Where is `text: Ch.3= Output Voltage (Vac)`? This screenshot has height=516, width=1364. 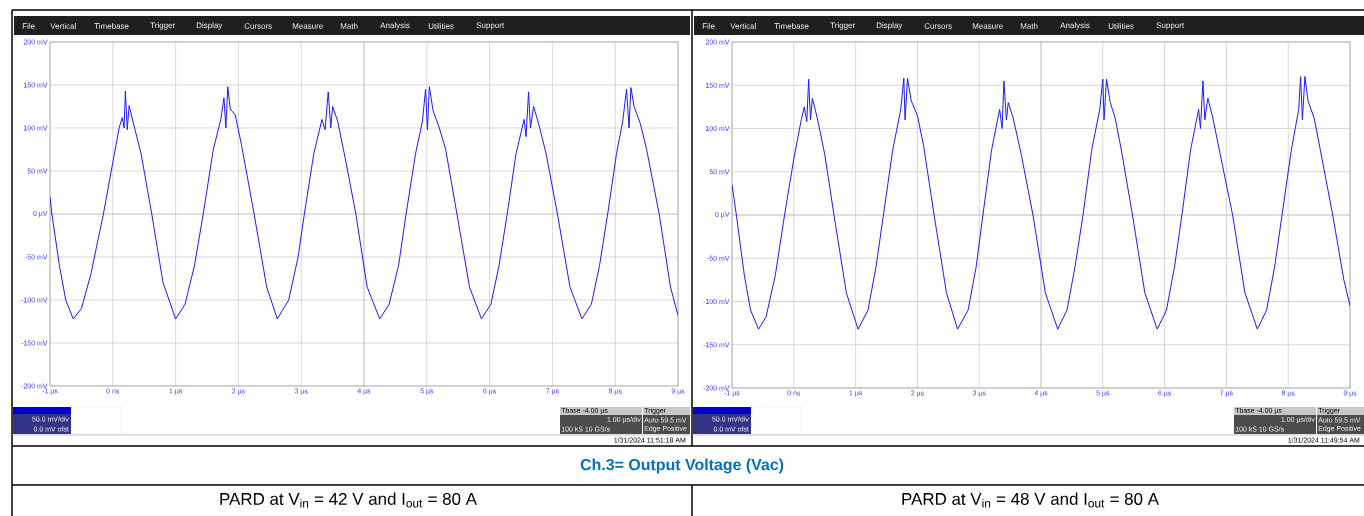
text: Ch.3= Output Voltage (Vac) is located at coordinates (682, 466).